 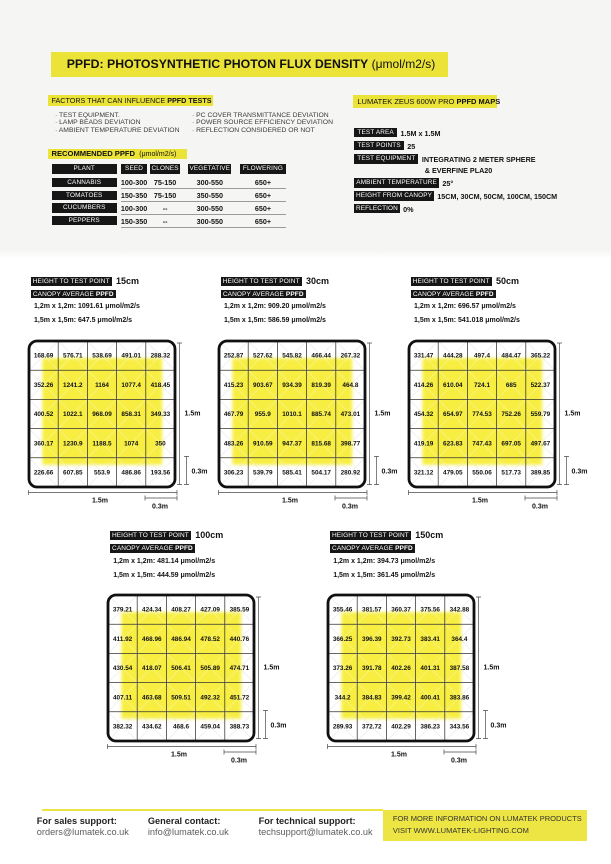 I want to click on svg-text: 478.52, so click(x=210, y=639).